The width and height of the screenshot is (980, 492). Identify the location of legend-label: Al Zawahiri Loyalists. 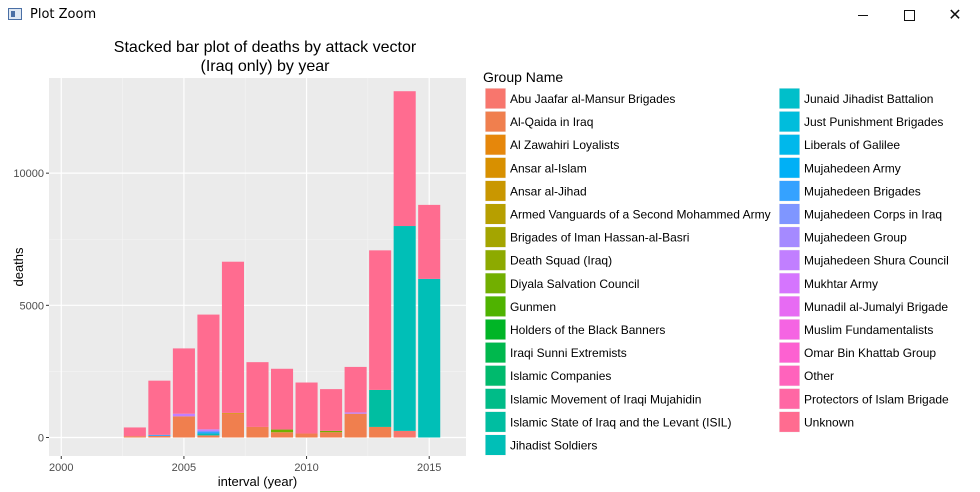
(564, 145).